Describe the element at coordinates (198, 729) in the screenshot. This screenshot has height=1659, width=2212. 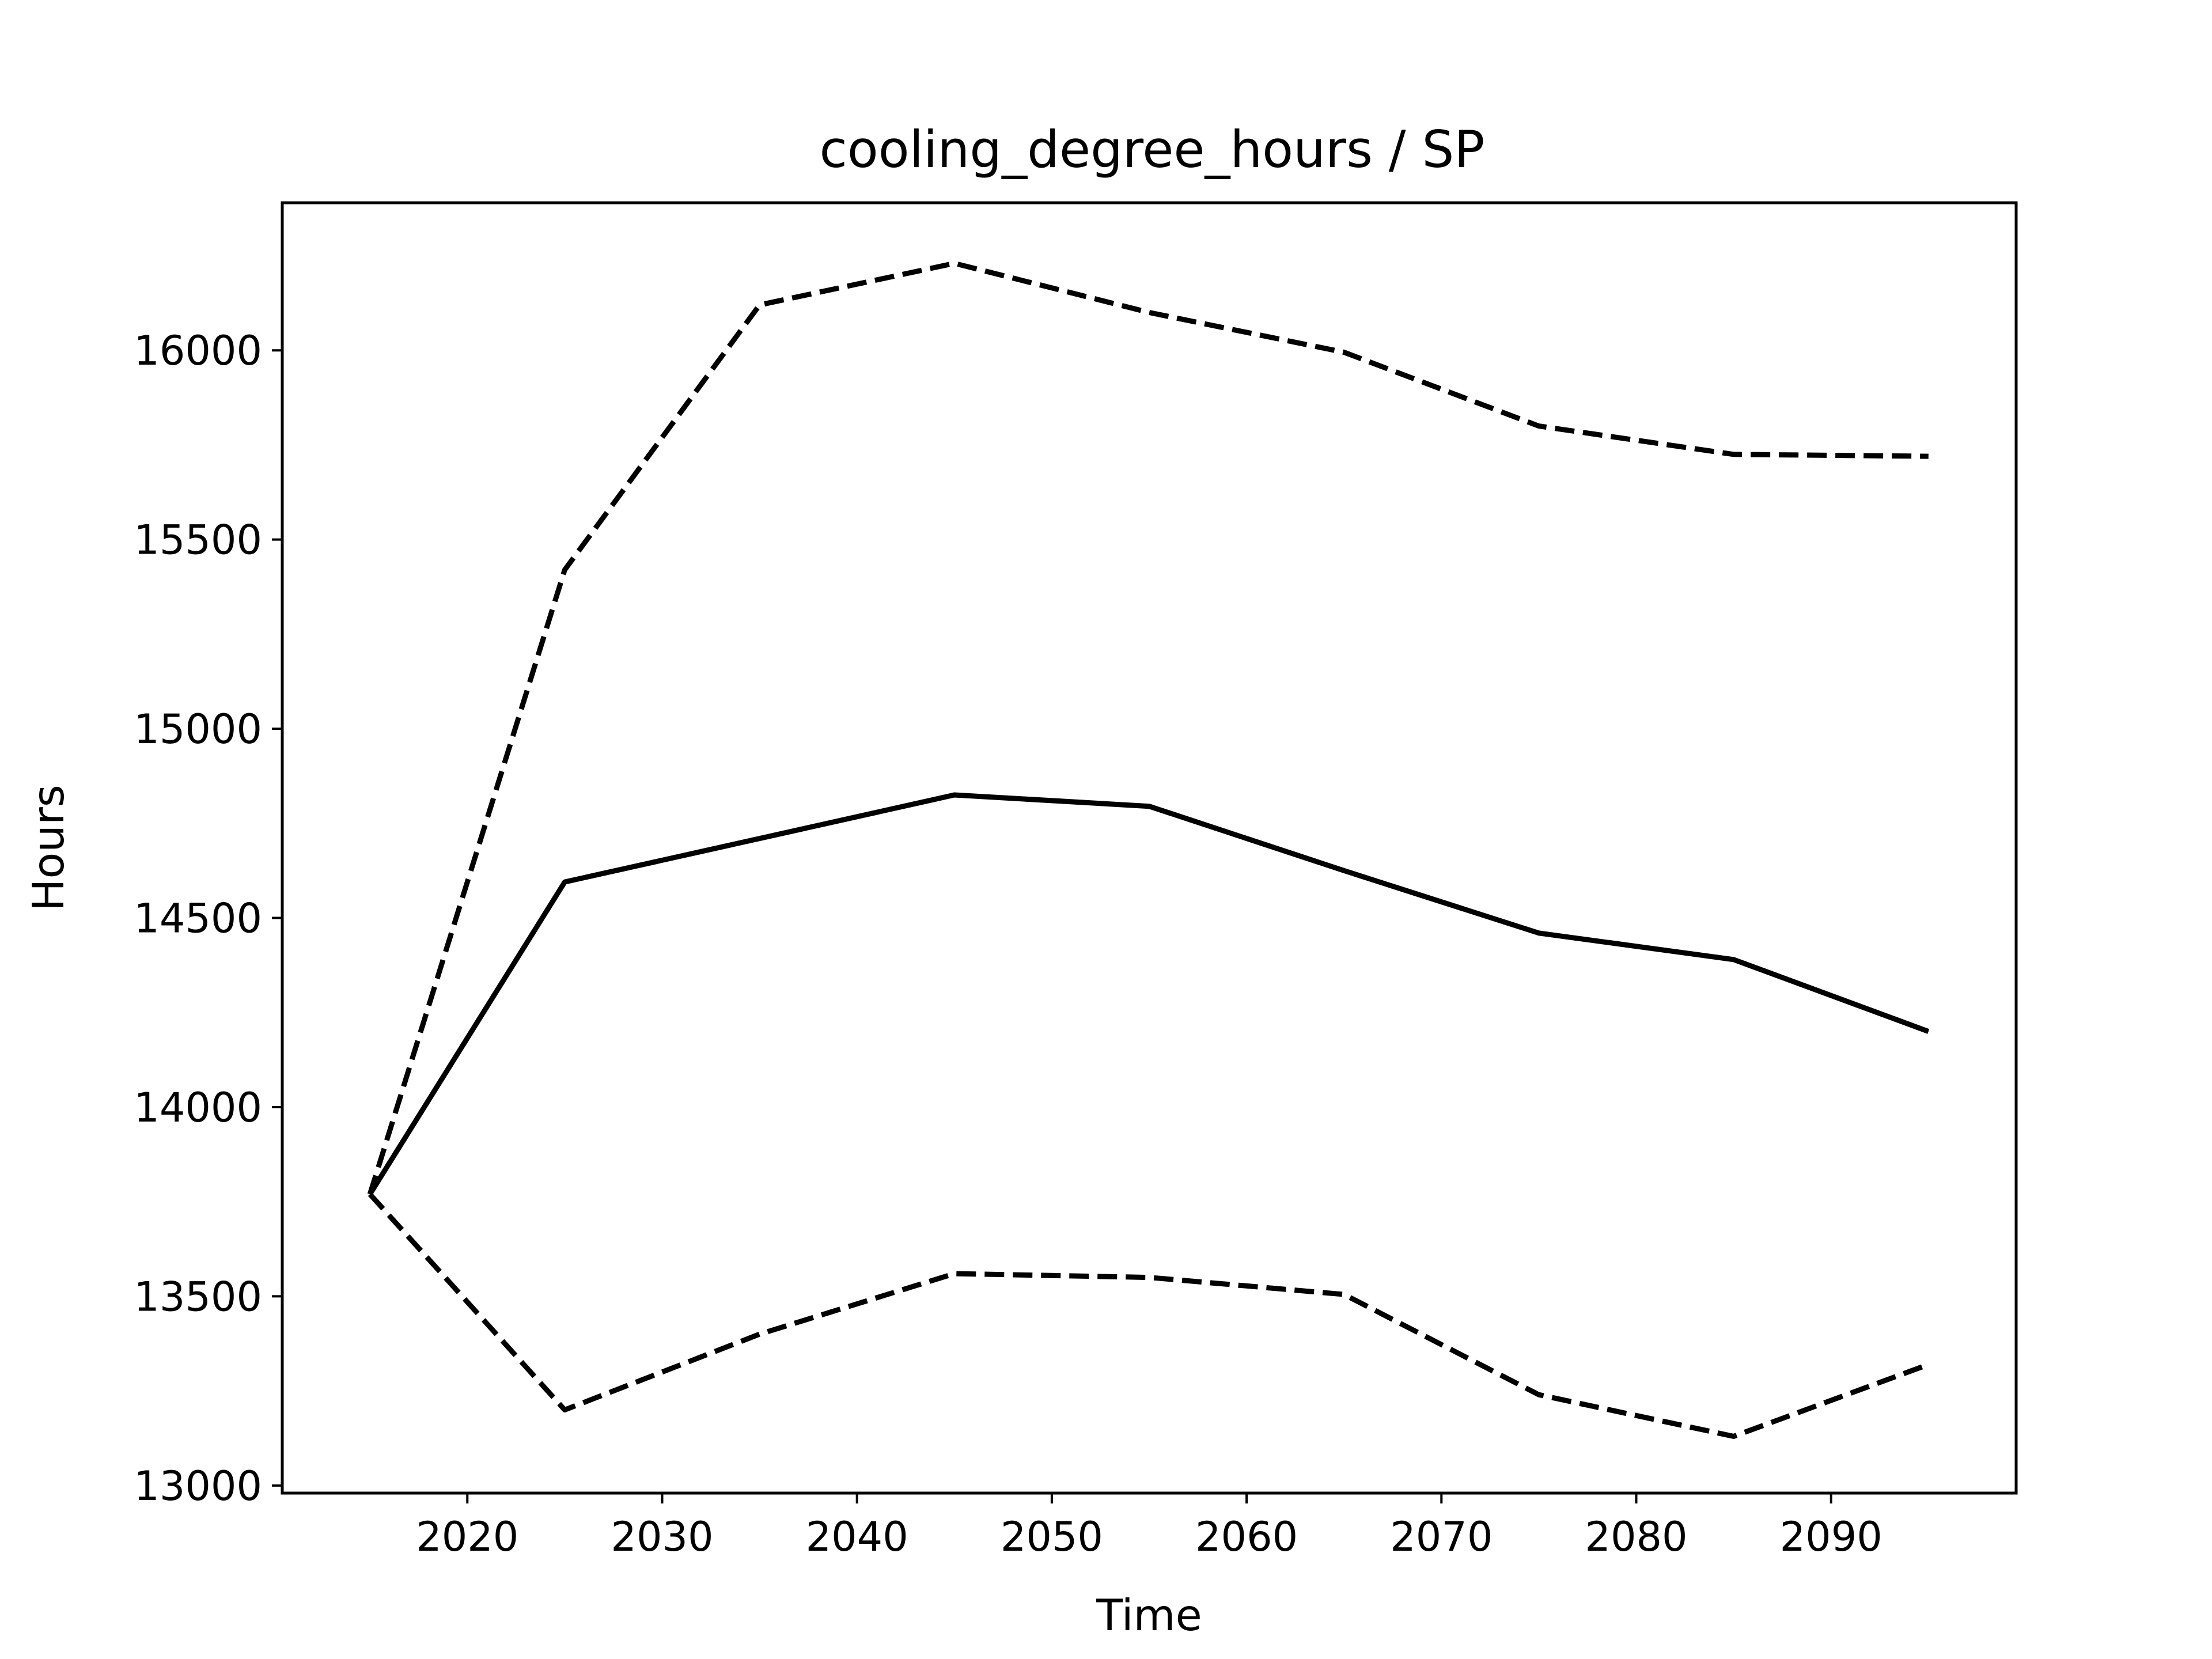
I see `y-tick-label: 15000` at that location.